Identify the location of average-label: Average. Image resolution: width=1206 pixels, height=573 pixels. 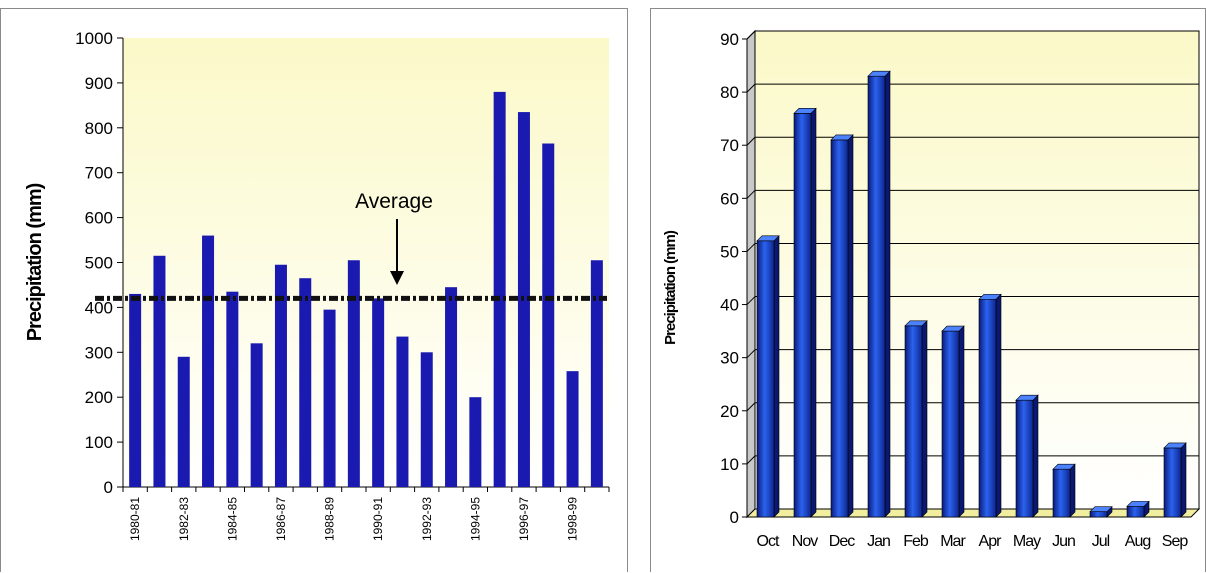
(394, 201).